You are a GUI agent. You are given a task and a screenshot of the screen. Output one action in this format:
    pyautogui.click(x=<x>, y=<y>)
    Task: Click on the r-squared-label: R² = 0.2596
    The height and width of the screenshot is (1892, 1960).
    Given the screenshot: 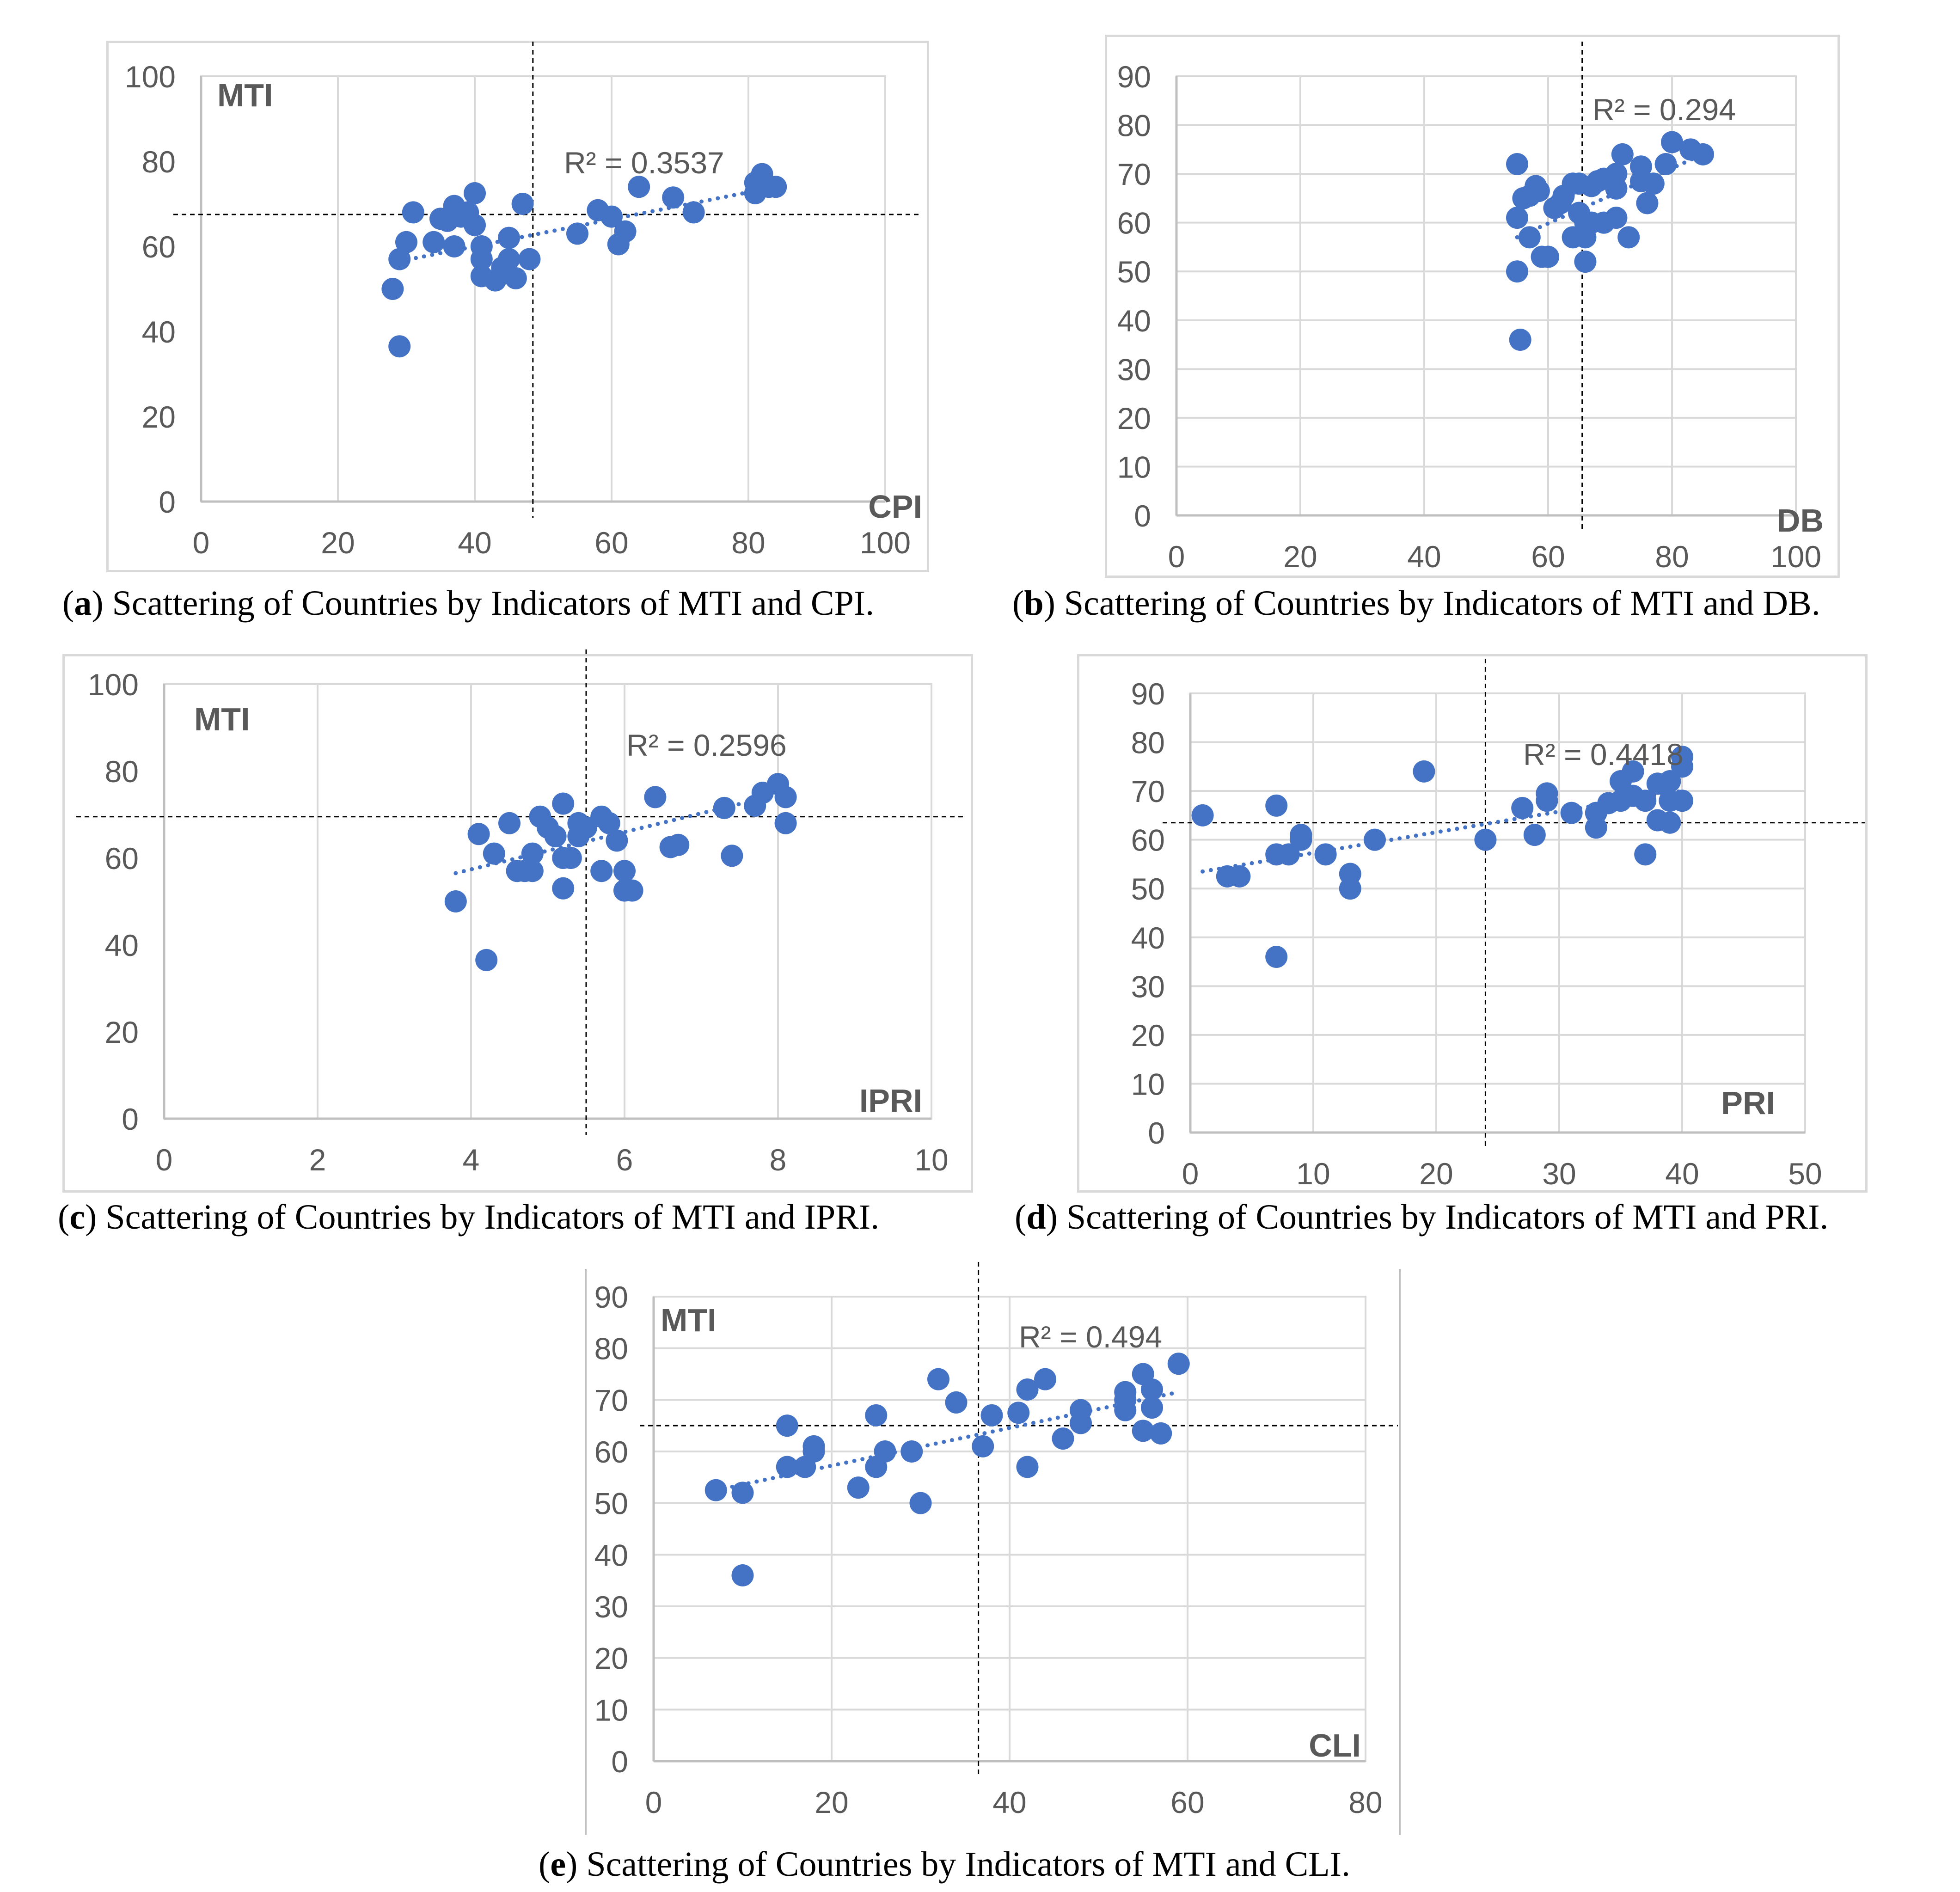 What is the action you would take?
    pyautogui.click(x=707, y=745)
    